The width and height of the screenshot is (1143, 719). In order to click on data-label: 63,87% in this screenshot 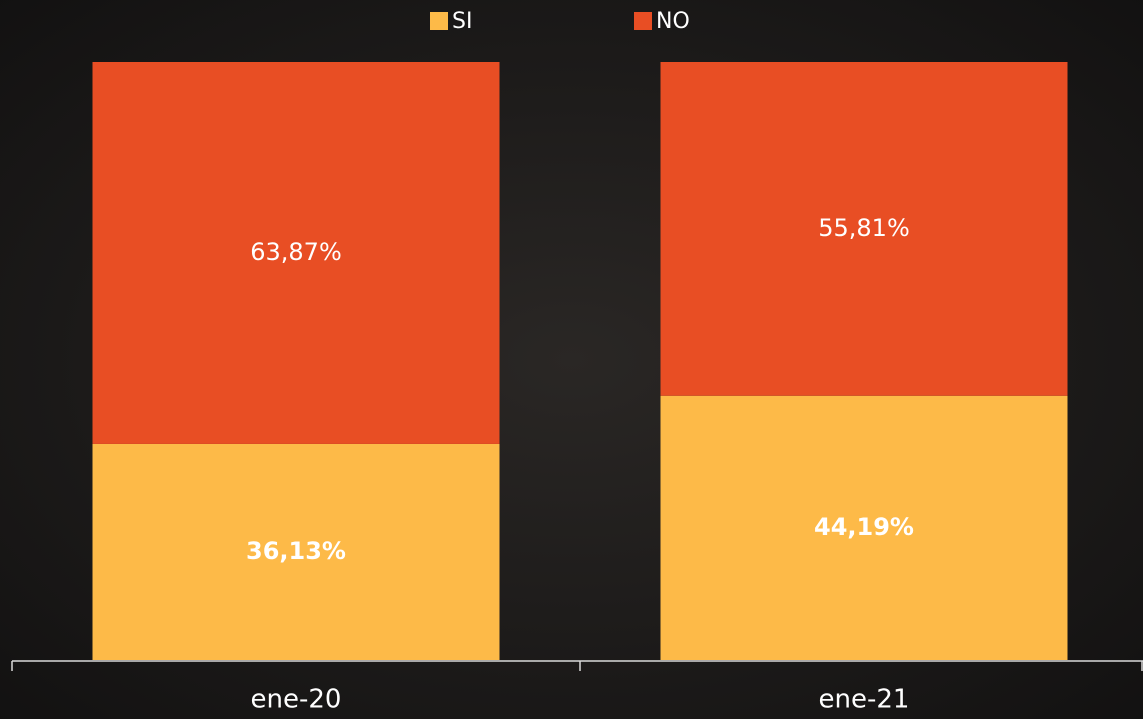, I will do `click(296, 252)`.